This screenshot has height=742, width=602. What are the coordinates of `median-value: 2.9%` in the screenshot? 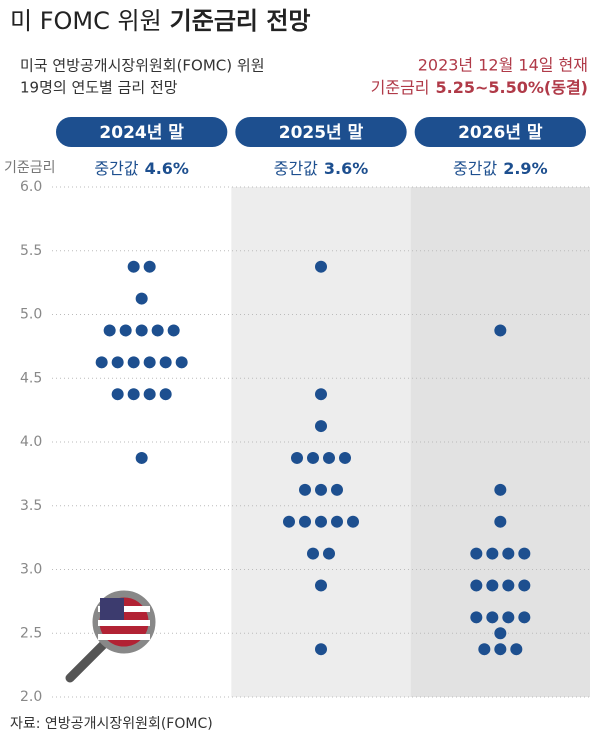 It's located at (525, 168).